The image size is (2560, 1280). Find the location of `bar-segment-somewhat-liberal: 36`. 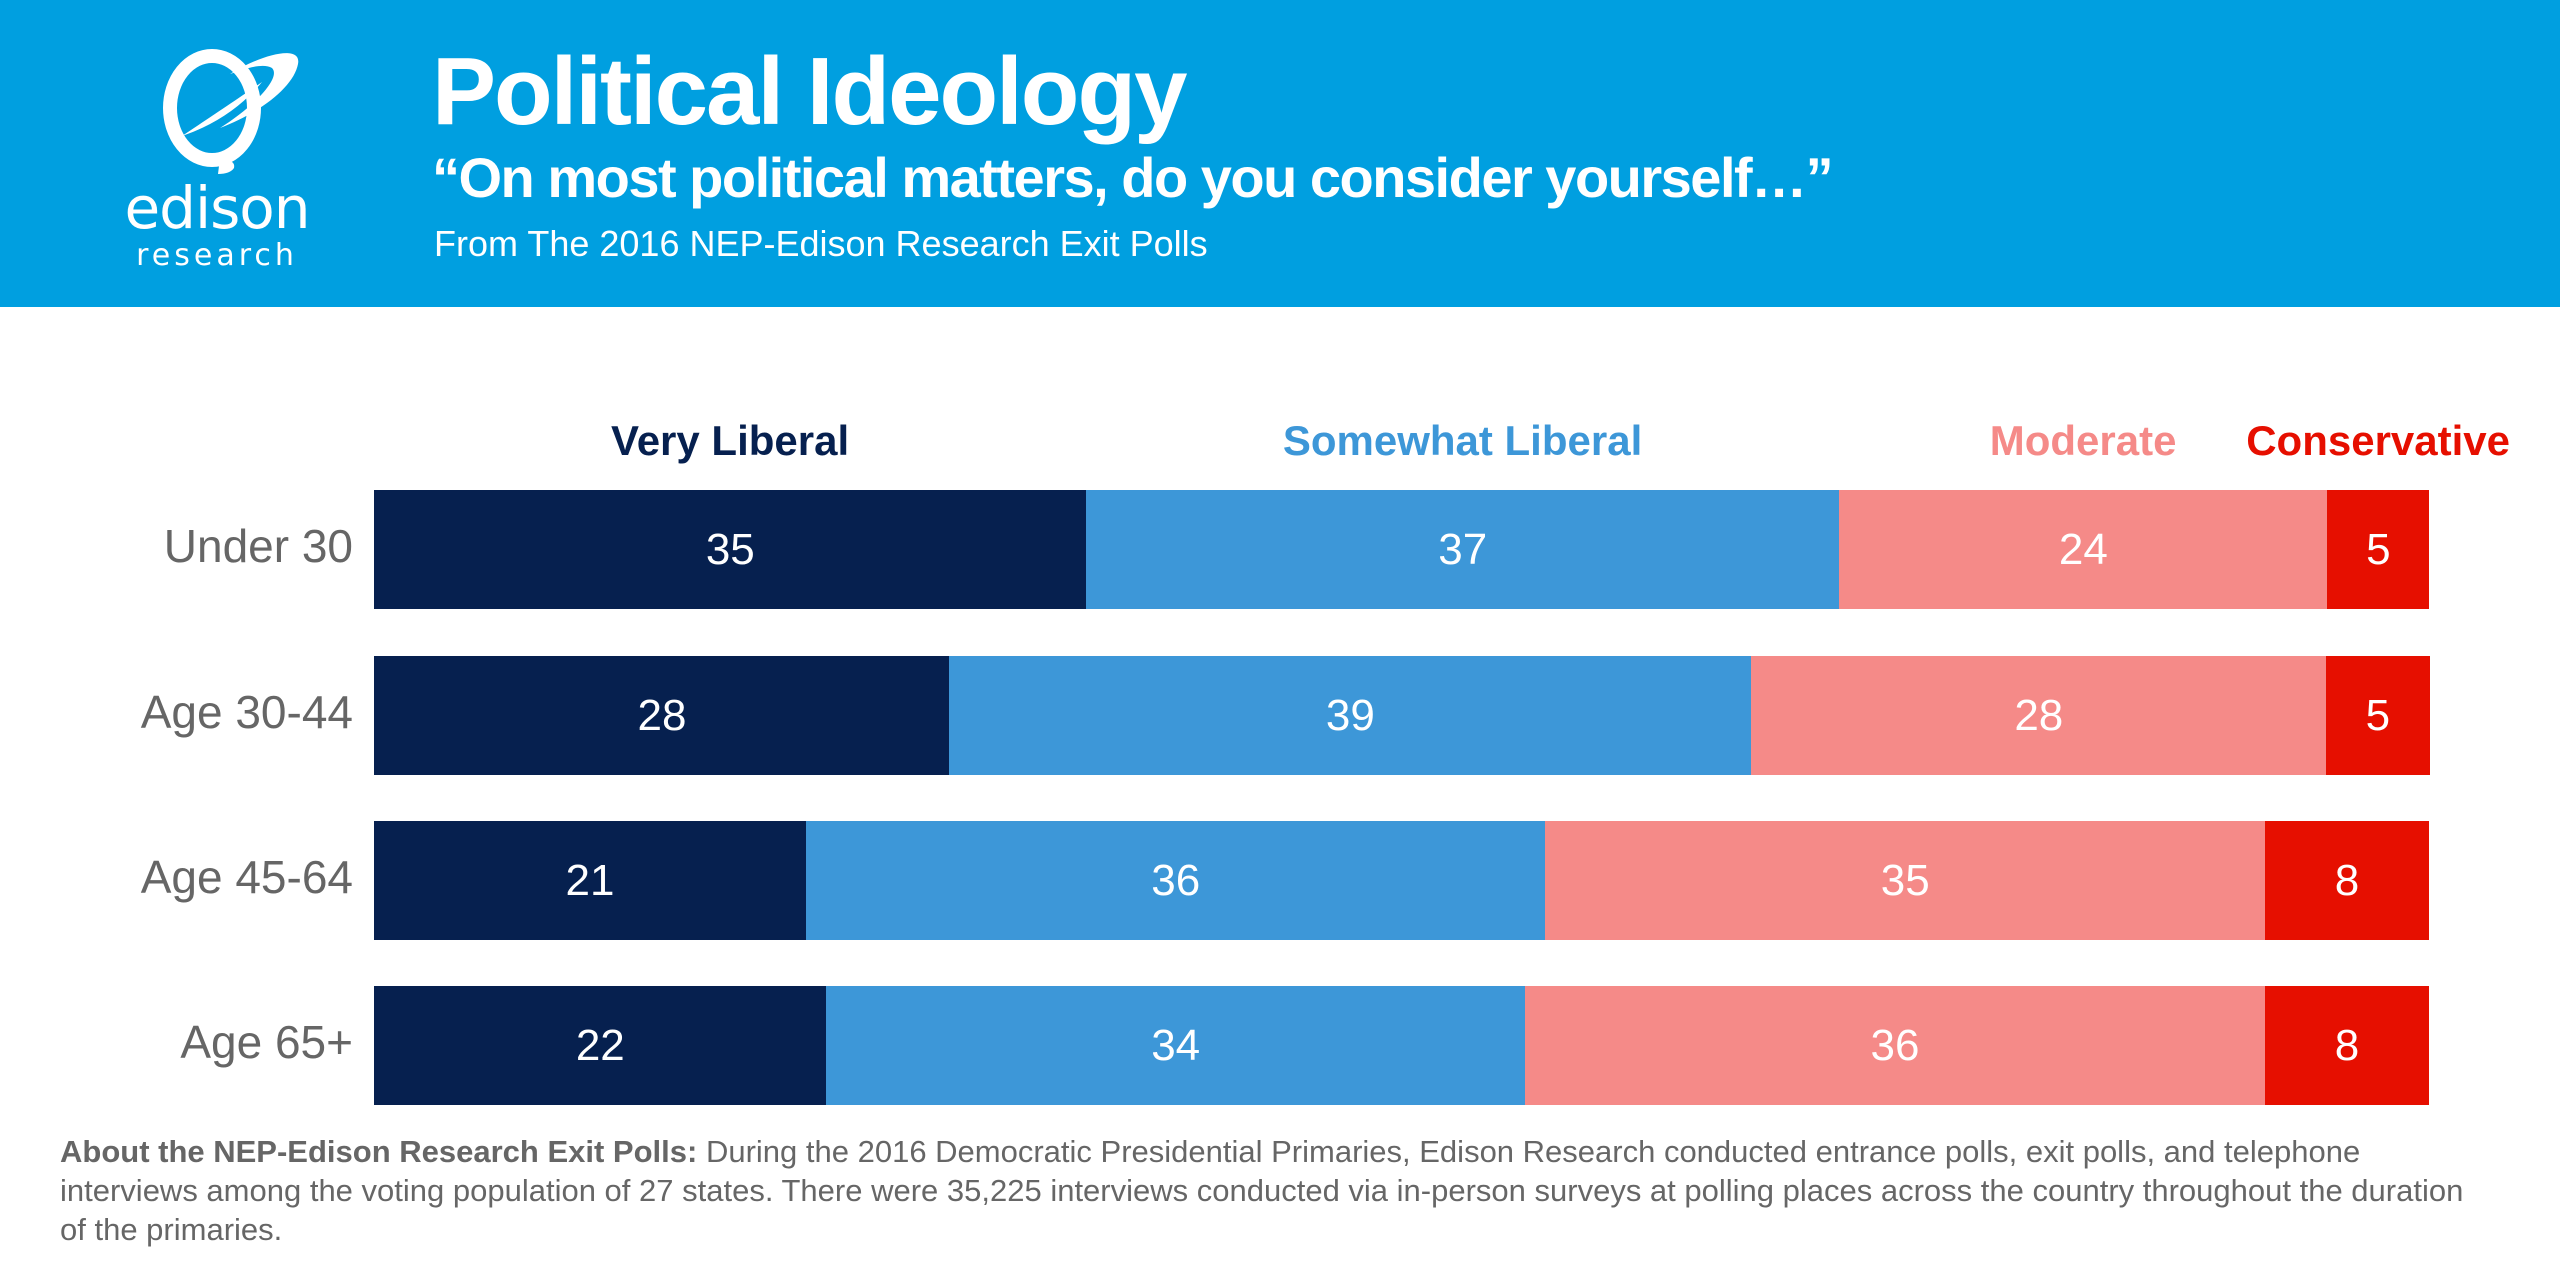

bar-segment-somewhat-liberal: 36 is located at coordinates (1175, 880).